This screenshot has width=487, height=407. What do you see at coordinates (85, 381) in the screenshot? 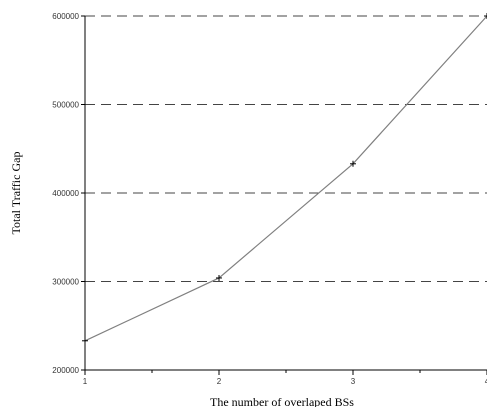
I see `x-tick-label: 1` at bounding box center [85, 381].